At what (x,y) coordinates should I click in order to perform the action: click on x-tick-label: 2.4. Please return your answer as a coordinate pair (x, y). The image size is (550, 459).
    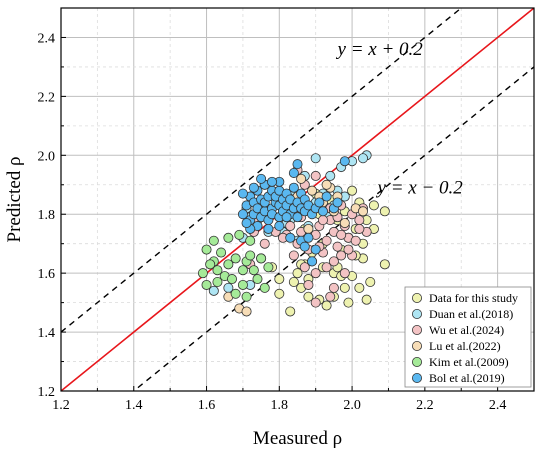
    Looking at the image, I should click on (498, 405).